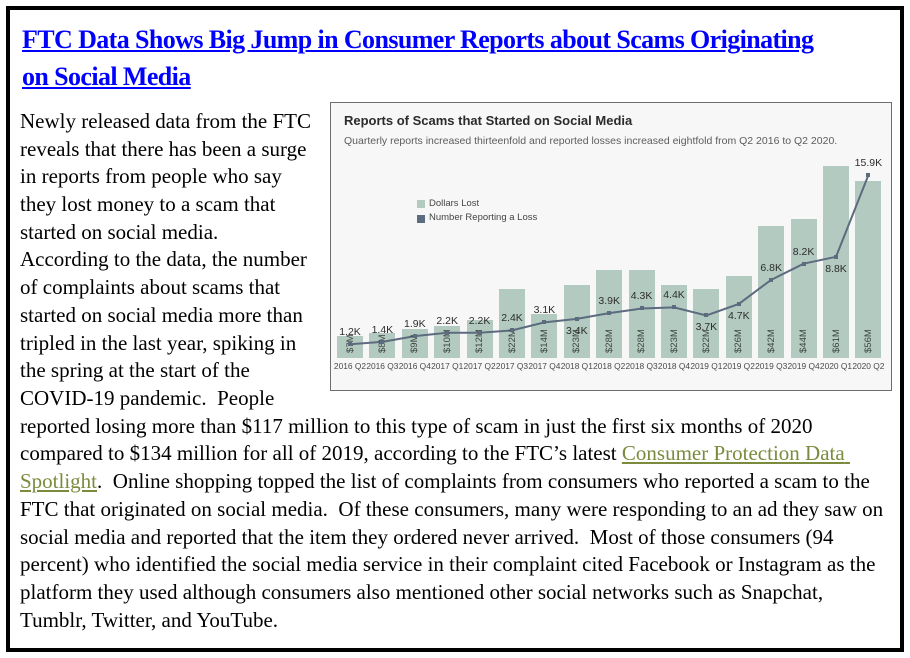  What do you see at coordinates (414, 323) in the screenshot?
I see `reports-value-label: 1.9K` at bounding box center [414, 323].